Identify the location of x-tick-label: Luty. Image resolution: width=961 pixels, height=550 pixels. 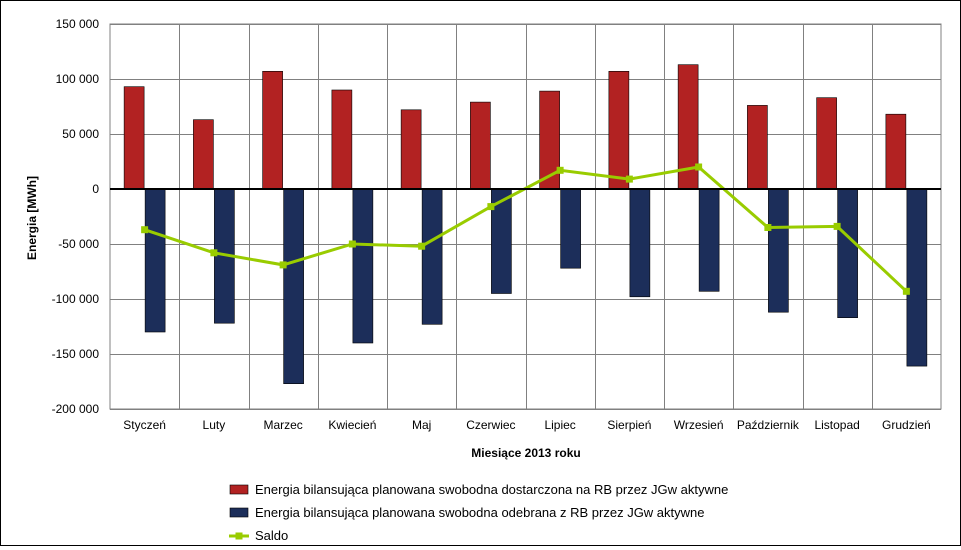
(214, 425).